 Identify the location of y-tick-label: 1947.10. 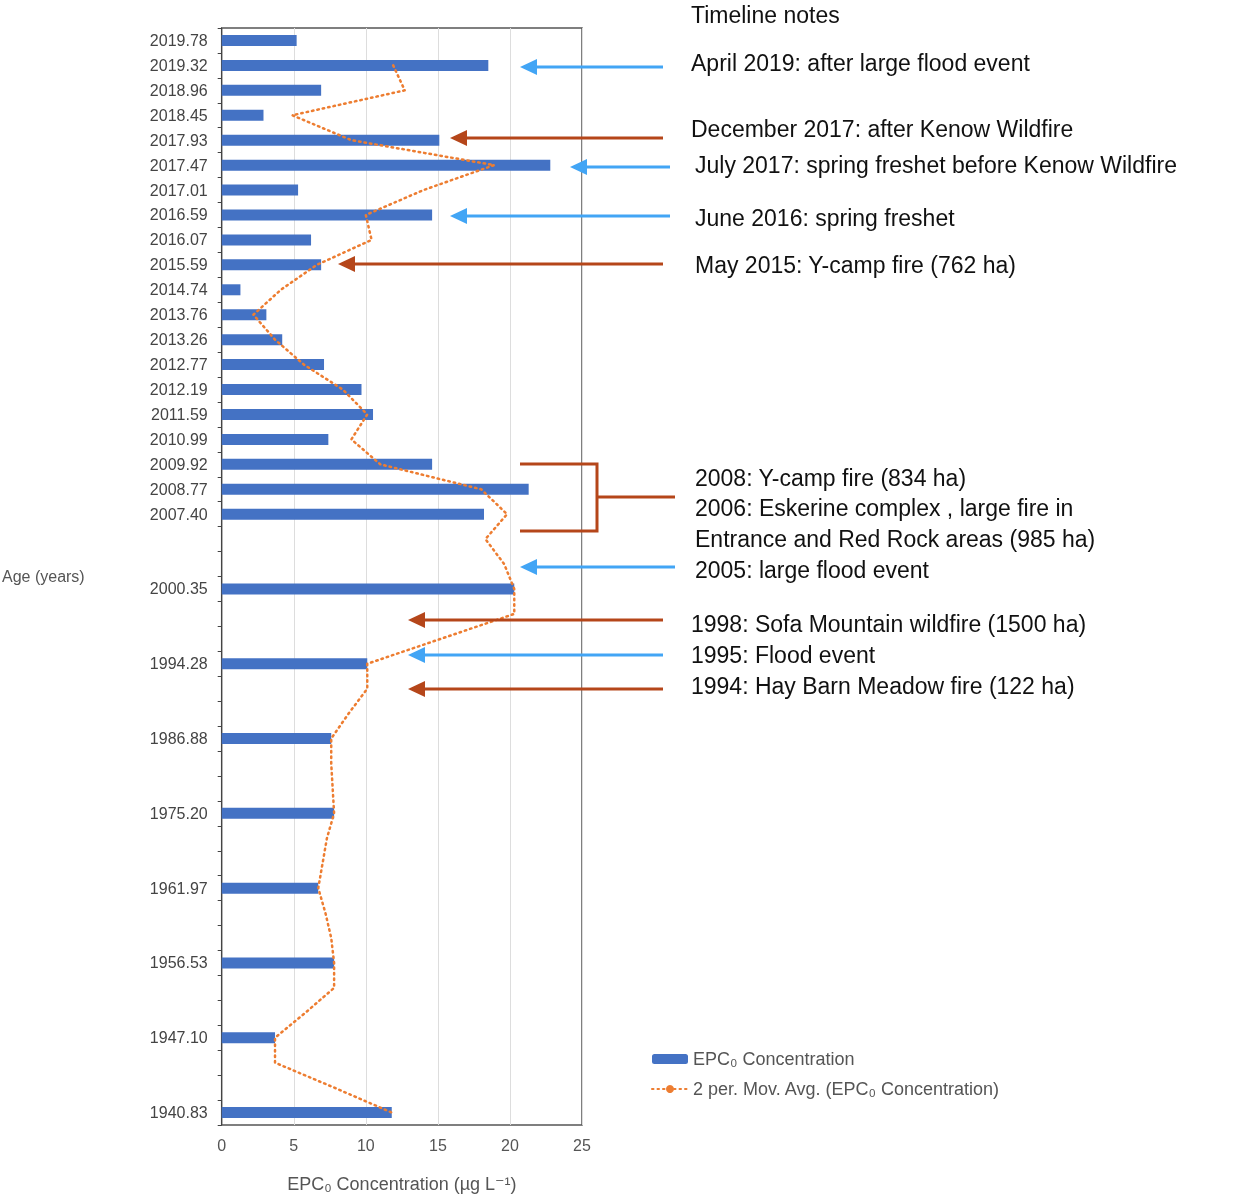
(178, 1038).